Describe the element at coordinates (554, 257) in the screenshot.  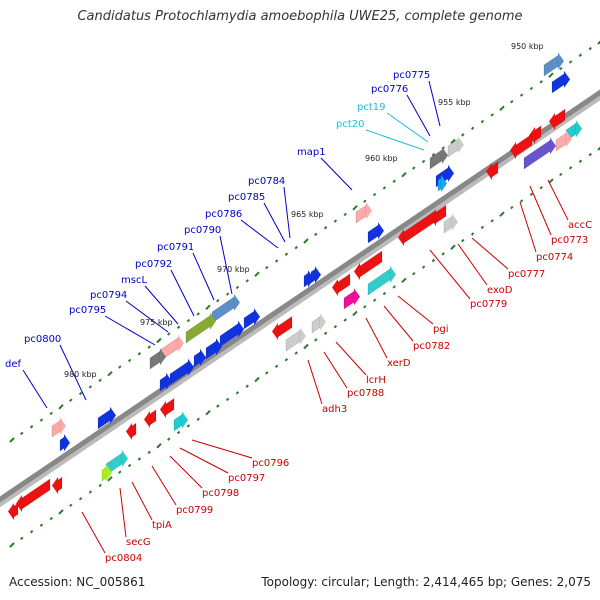
I see `gene-label-pc0774: pc0774` at that location.